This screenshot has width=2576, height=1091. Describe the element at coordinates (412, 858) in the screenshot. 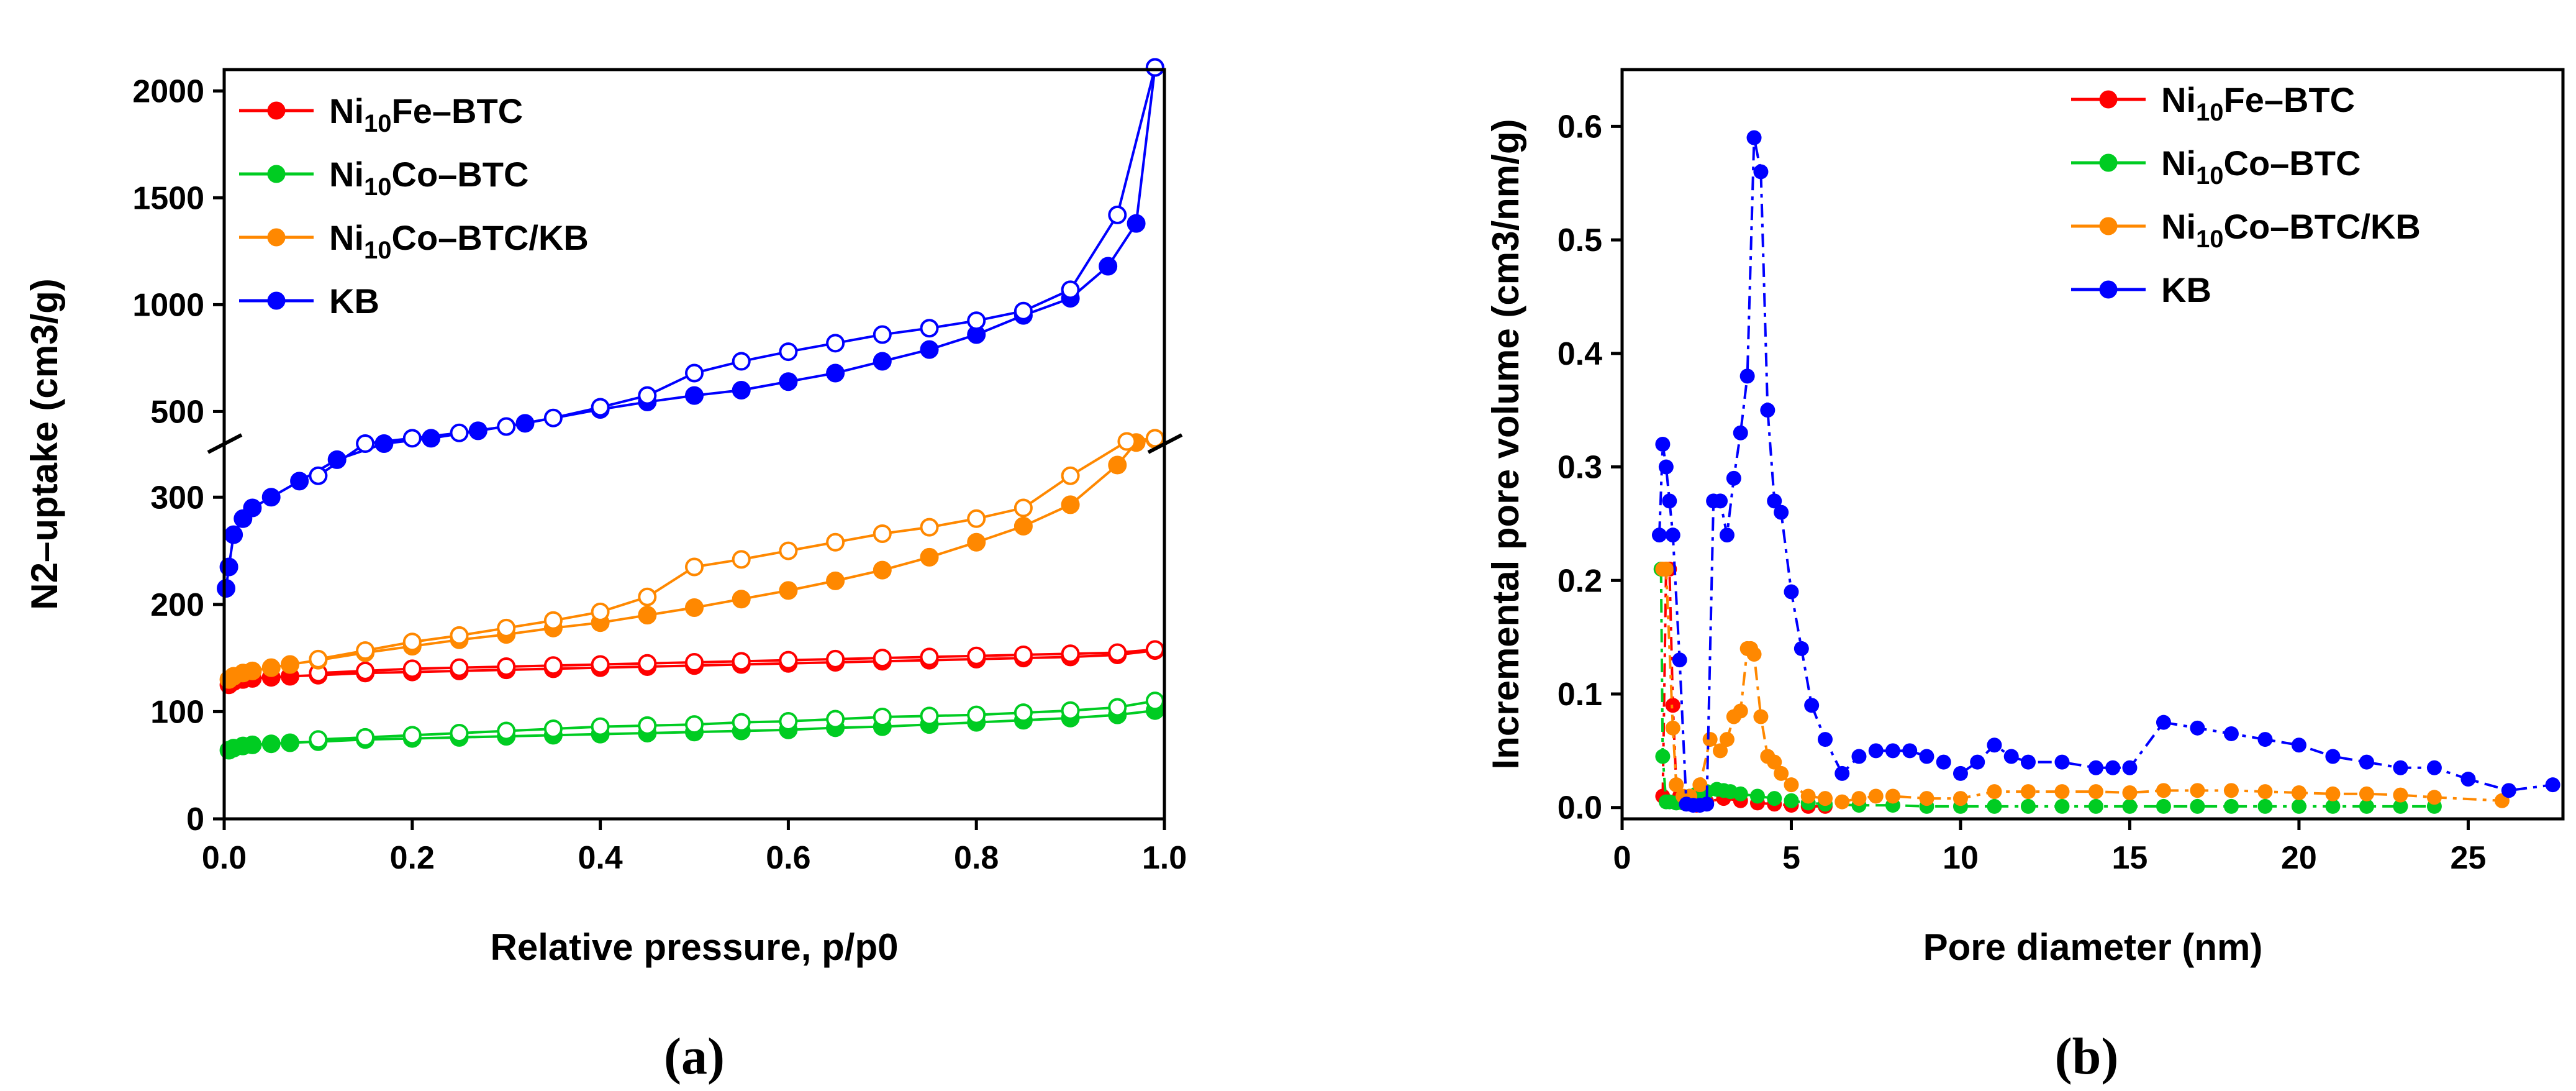

I see `panel-a-x-tick-label: 0.2` at that location.